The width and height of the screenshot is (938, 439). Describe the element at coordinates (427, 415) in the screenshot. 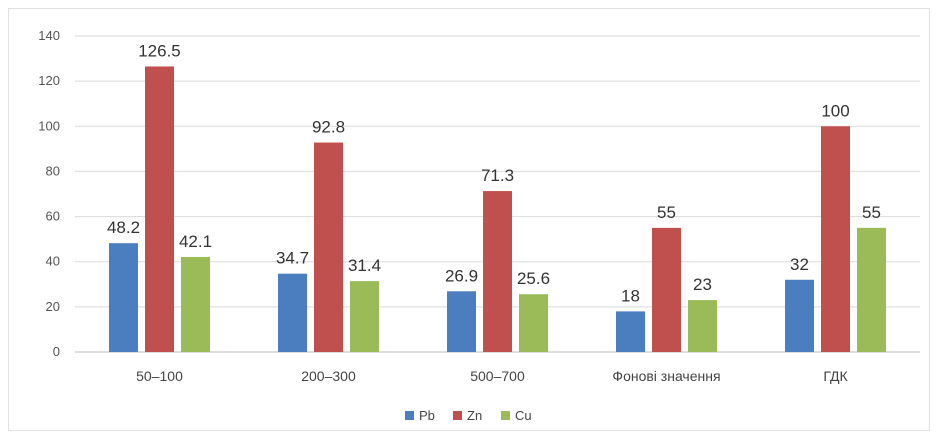

I see `legend-label: Pb` at that location.